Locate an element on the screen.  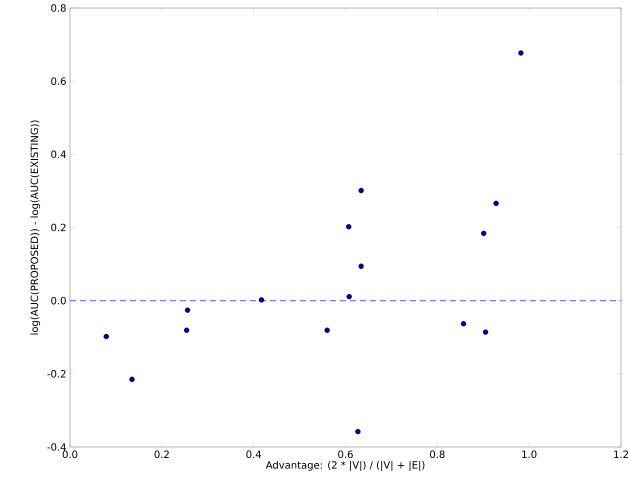
y-tick-label: -0.2 is located at coordinates (56, 374).